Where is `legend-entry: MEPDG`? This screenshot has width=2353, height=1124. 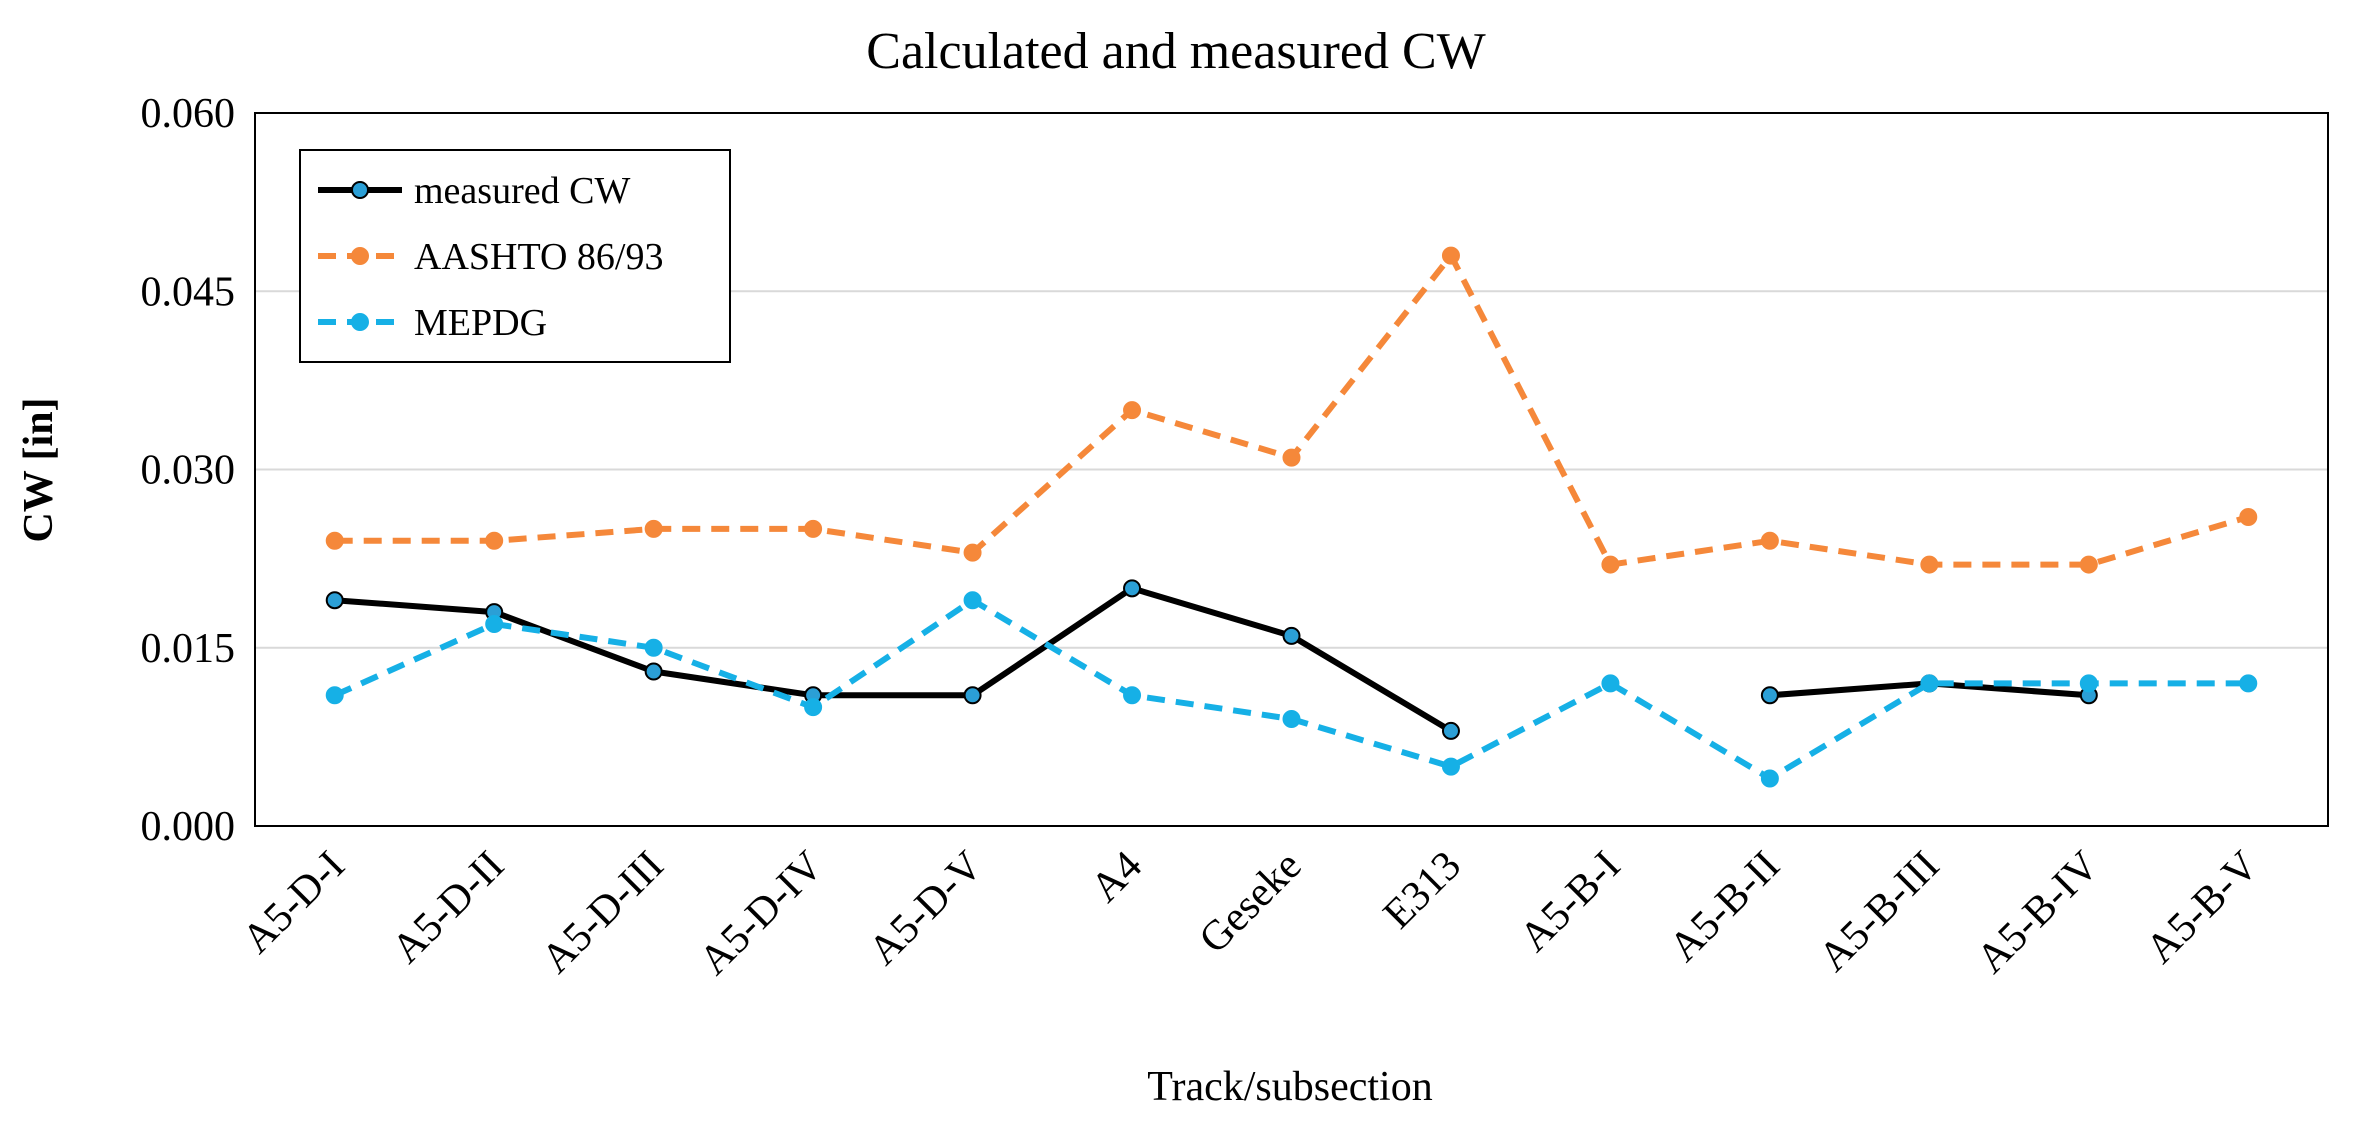
legend-entry: MEPDG is located at coordinates (432, 323).